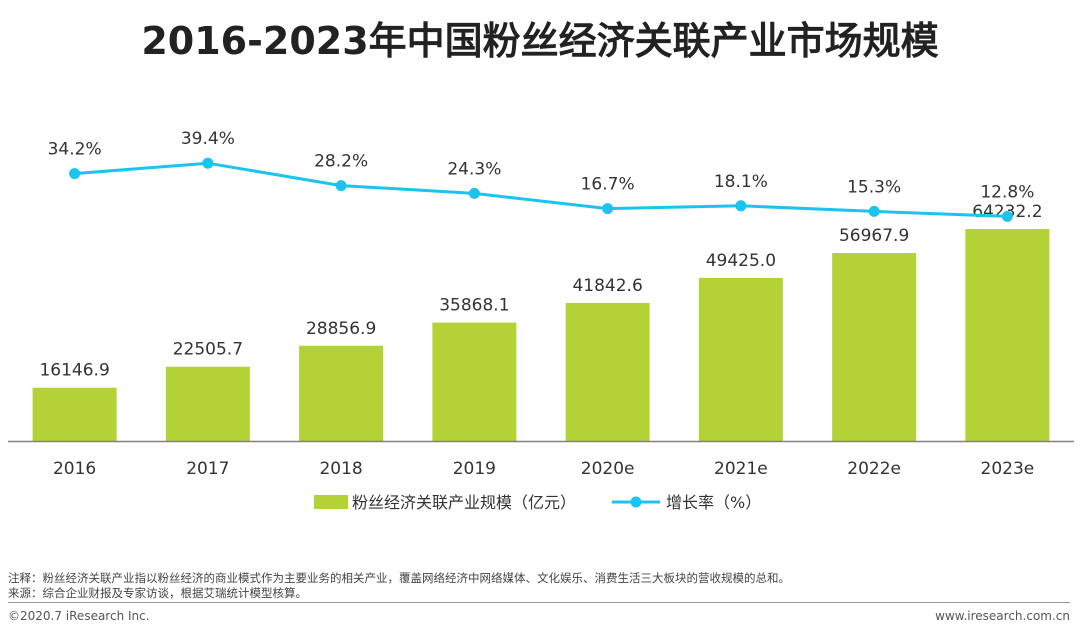  I want to click on growth-rate-label: 39.4%, so click(208, 139).